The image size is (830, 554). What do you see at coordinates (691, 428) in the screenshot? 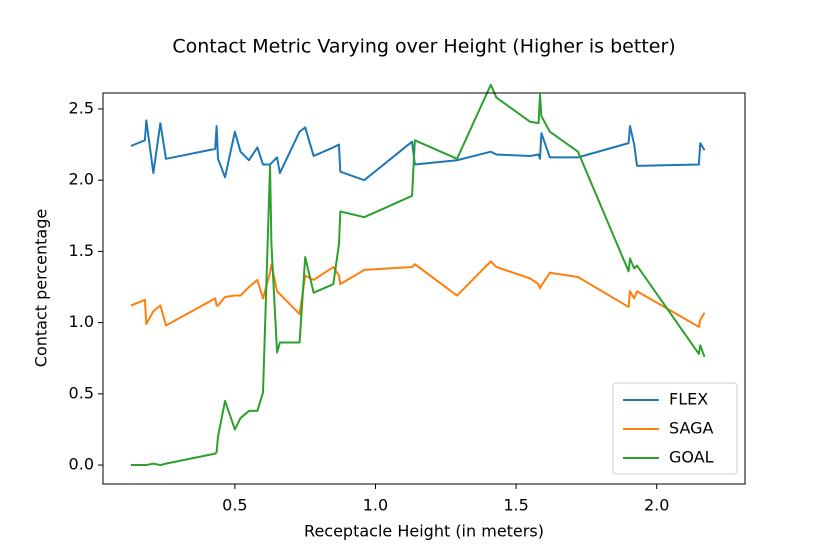
I see `legend-label: SAGA` at bounding box center [691, 428].